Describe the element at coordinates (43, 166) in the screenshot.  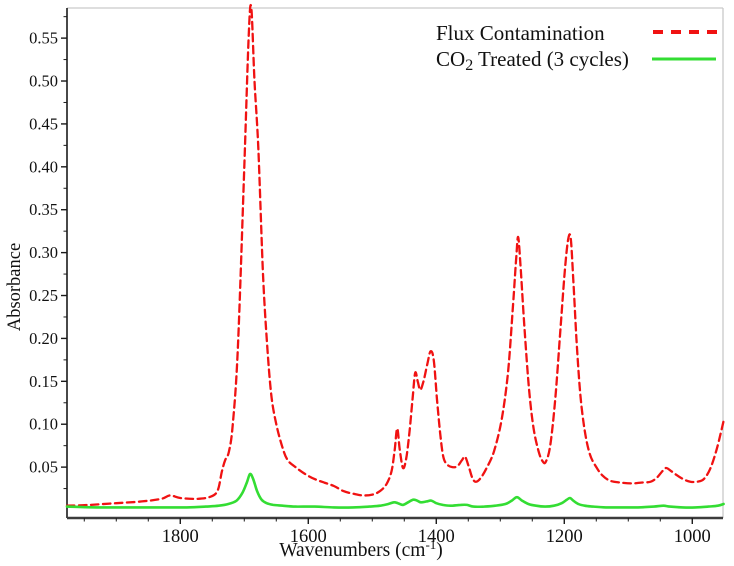
I see `y-tick-label: 0.40` at that location.